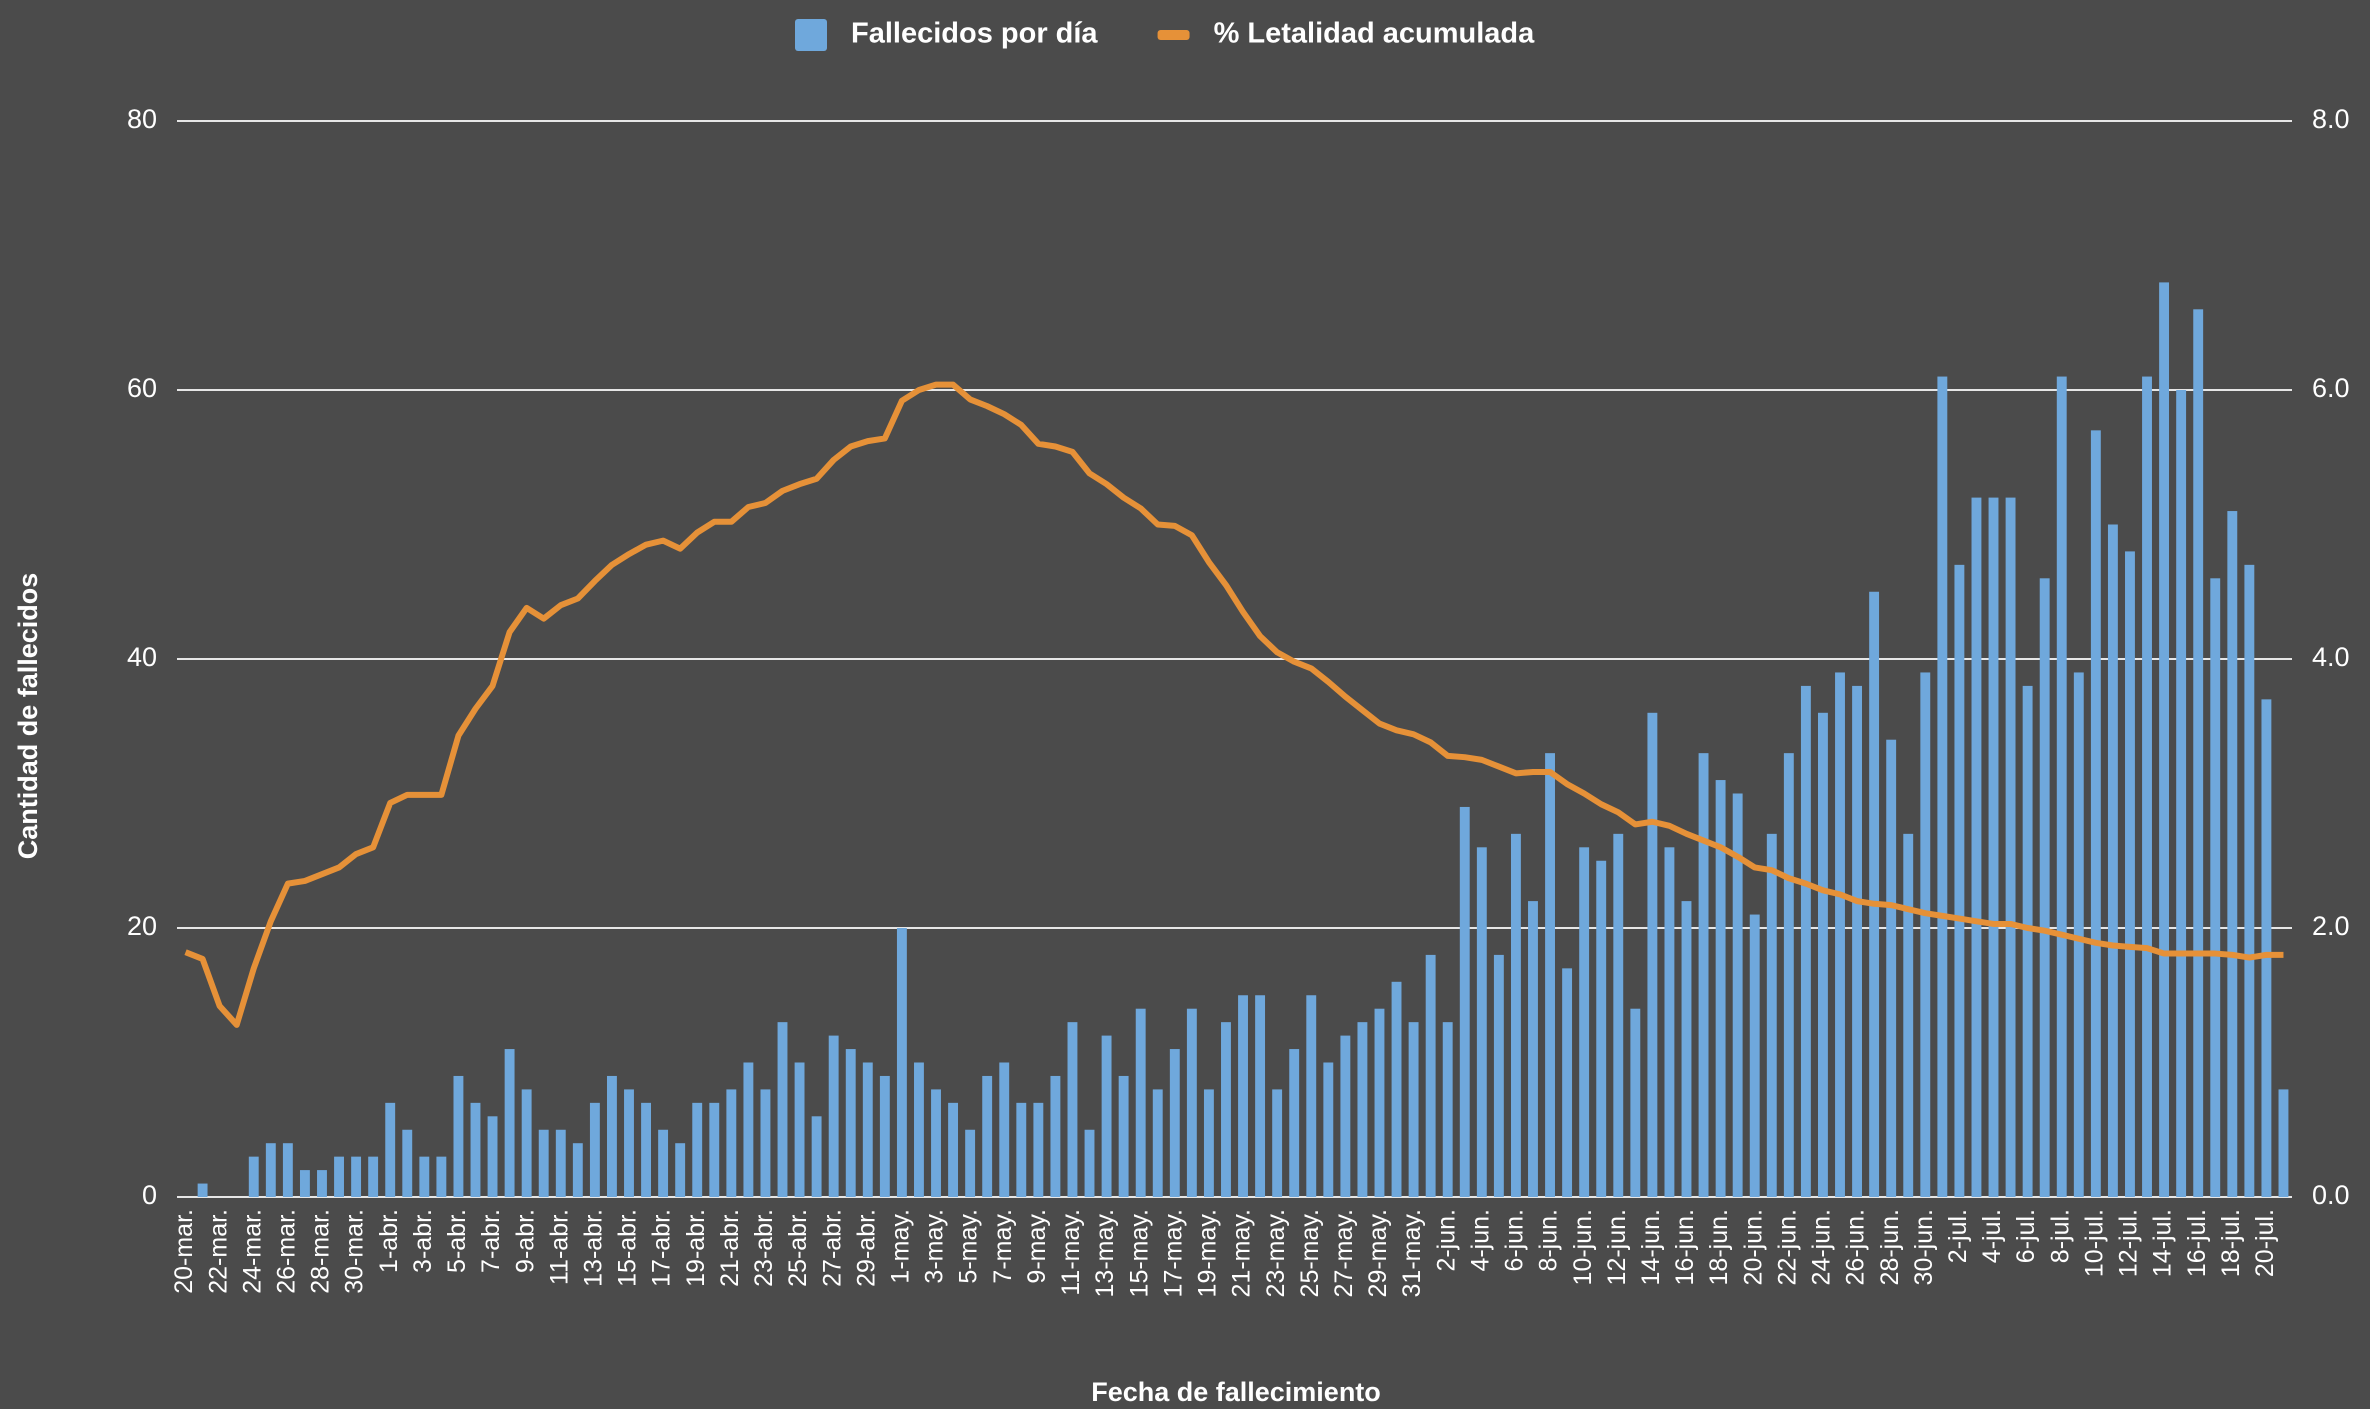 This screenshot has width=2370, height=1409. Describe the element at coordinates (832, 1248) in the screenshot. I see `x-tick-label: 27-abr.` at that location.